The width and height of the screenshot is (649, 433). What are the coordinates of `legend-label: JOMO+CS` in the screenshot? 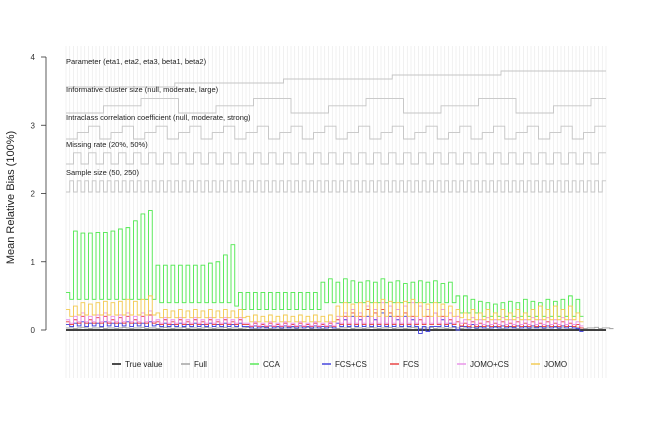 It's located at (489, 364).